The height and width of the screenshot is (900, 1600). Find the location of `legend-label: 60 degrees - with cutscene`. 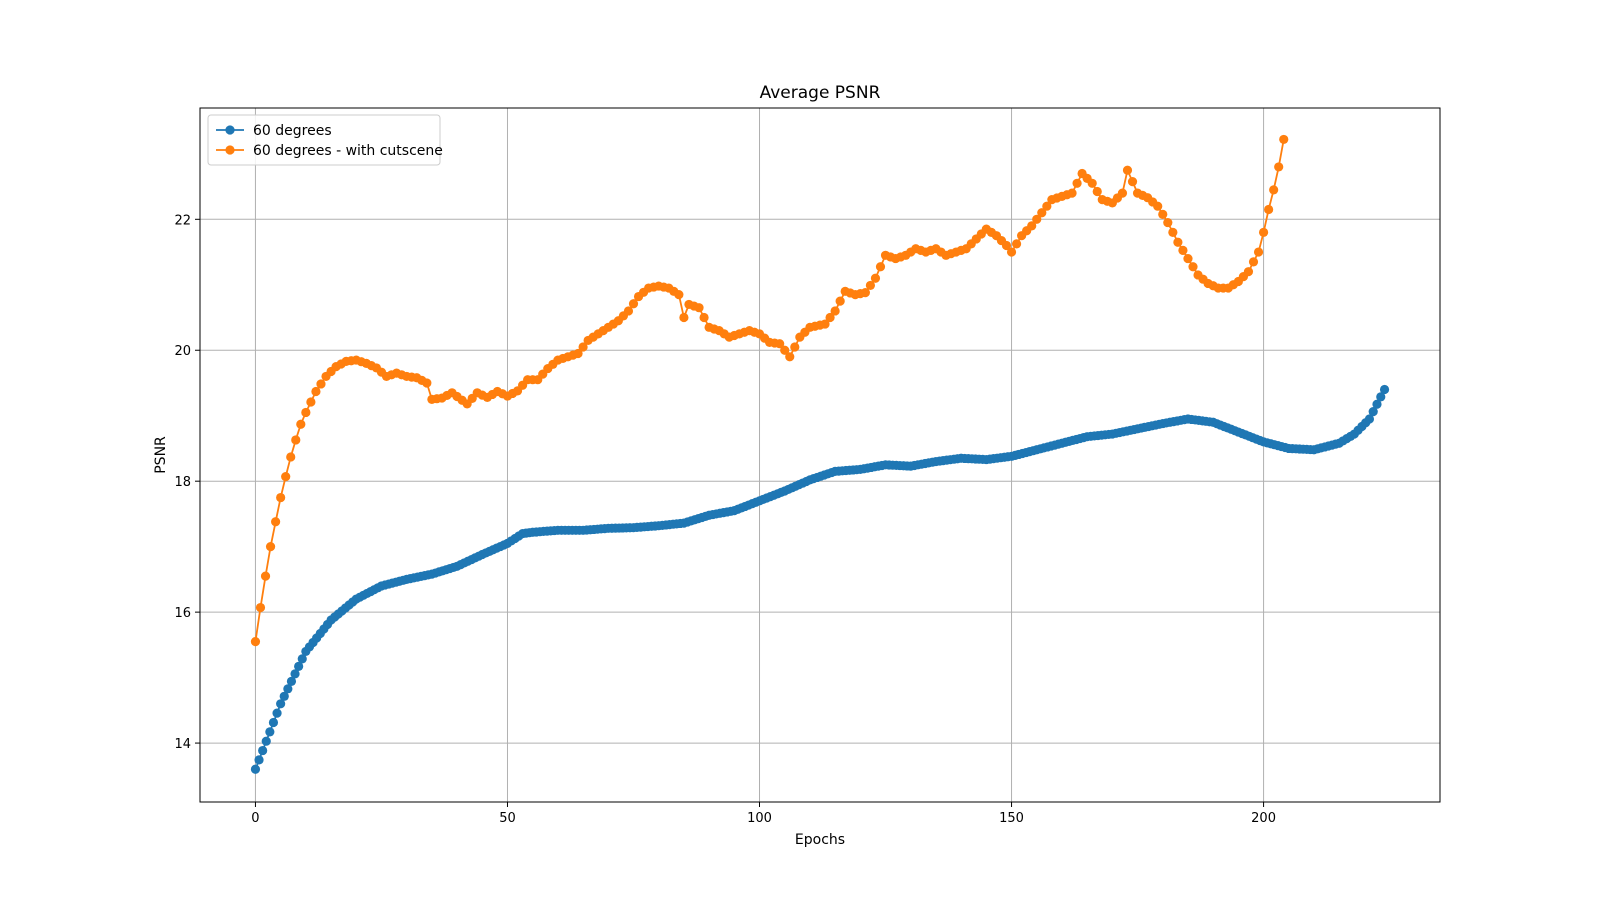

legend-label: 60 degrees - with cutscene is located at coordinates (348, 151).